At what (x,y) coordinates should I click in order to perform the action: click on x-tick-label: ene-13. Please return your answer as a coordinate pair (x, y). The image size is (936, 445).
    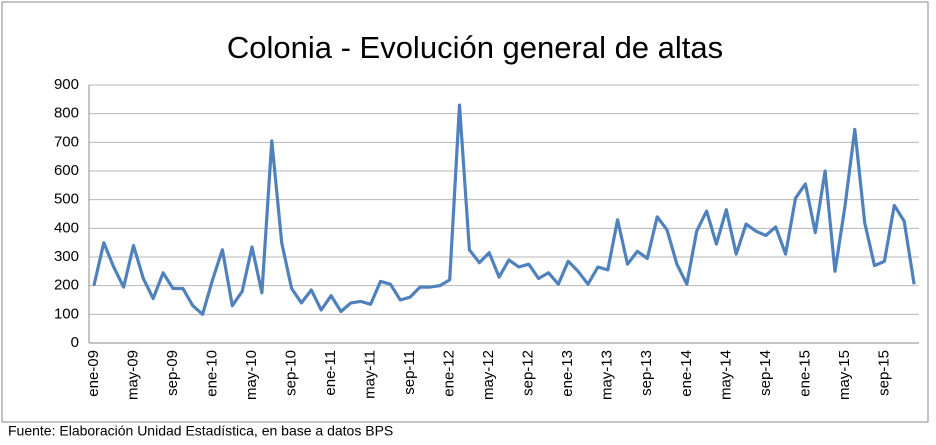
    Looking at the image, I should click on (567, 373).